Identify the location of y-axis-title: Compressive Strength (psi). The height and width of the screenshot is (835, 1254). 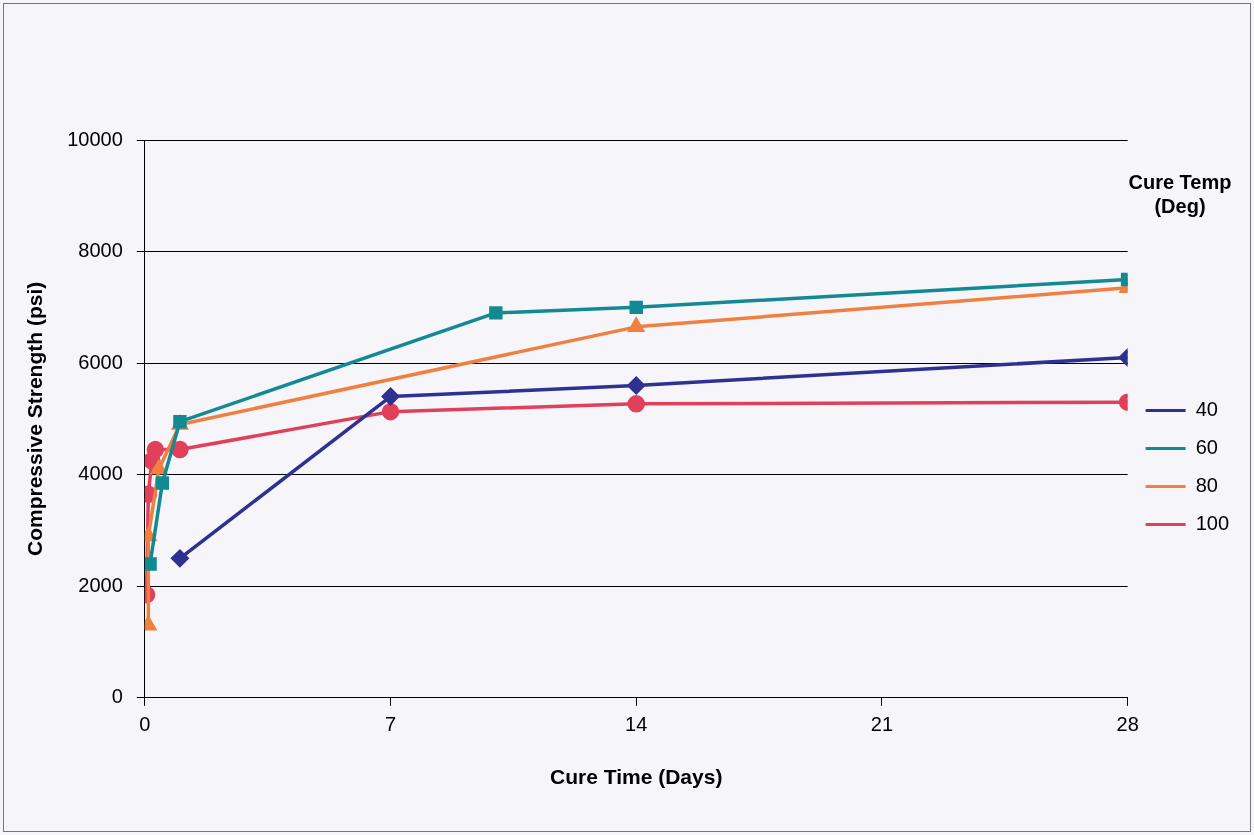
(35, 419).